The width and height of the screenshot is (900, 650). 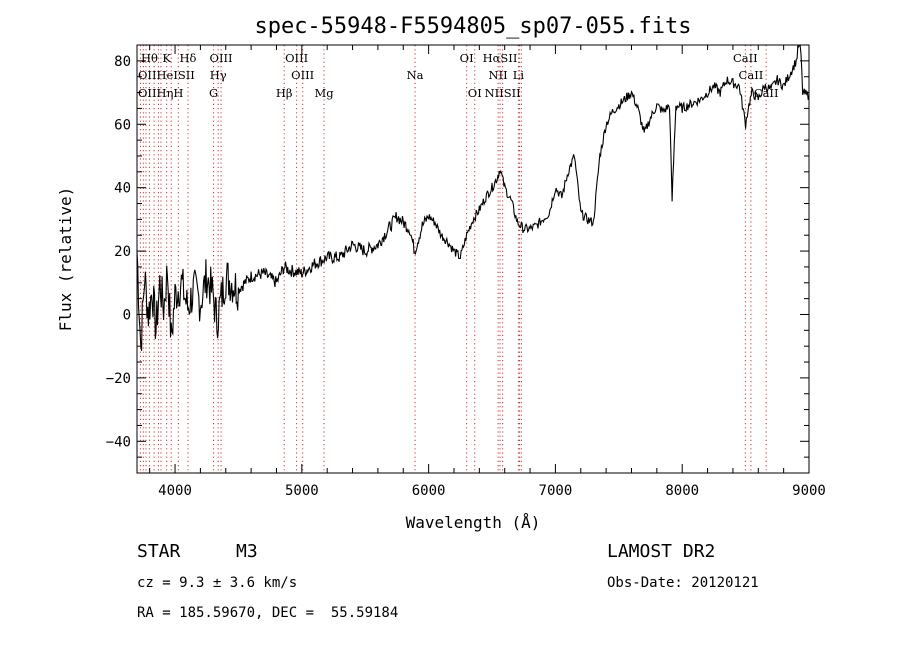 What do you see at coordinates (187, 58) in the screenshot?
I see `spectral-line-label: Hδ` at bounding box center [187, 58].